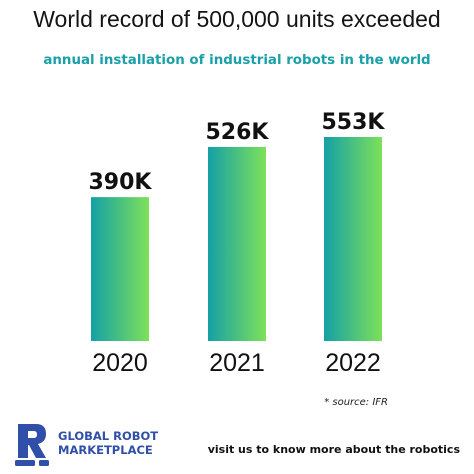 This screenshot has height=474, width=474. I want to click on x-tick-2020: 2020, so click(120, 363).